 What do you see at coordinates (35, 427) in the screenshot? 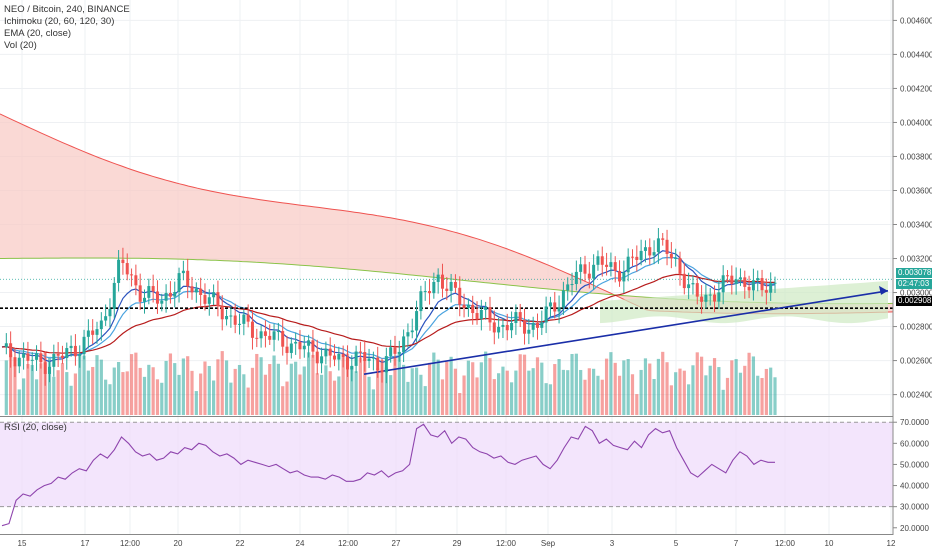
I see `legend-rsi: RSI (20, close)` at bounding box center [35, 427].